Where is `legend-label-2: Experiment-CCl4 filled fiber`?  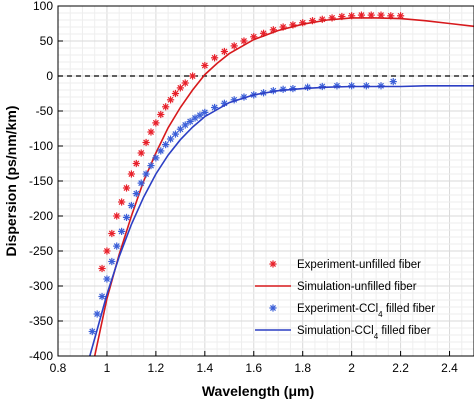
legend-label-2: Experiment-CCl4 filled fiber is located at coordinates (366, 311).